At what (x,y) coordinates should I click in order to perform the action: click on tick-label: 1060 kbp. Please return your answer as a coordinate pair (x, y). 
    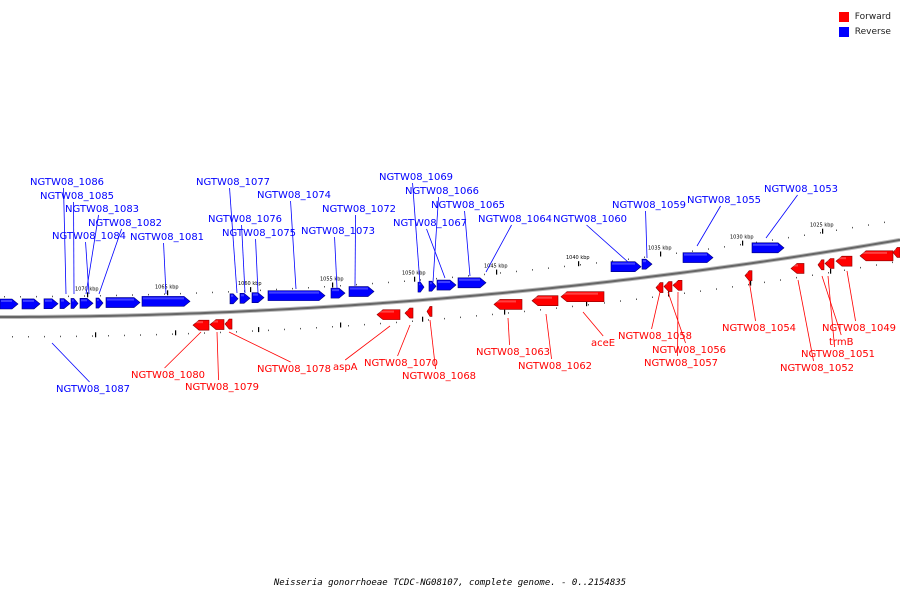
    Looking at the image, I should click on (250, 284).